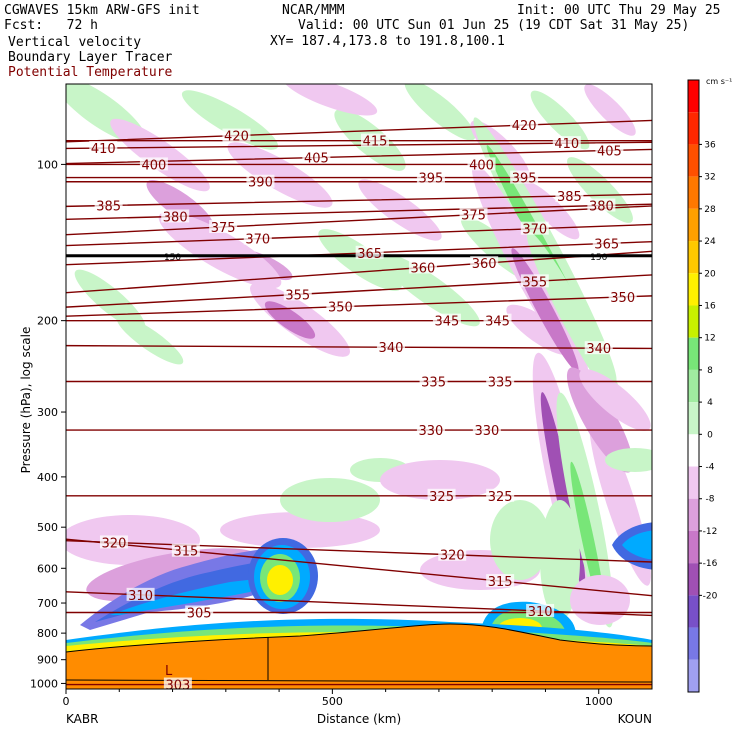 This screenshot has height=740, width=740. Describe the element at coordinates (387, 41) in the screenshot. I see `cross-section-endpoints: XY= 187.4,173.8 to 191.8,100.1` at that location.